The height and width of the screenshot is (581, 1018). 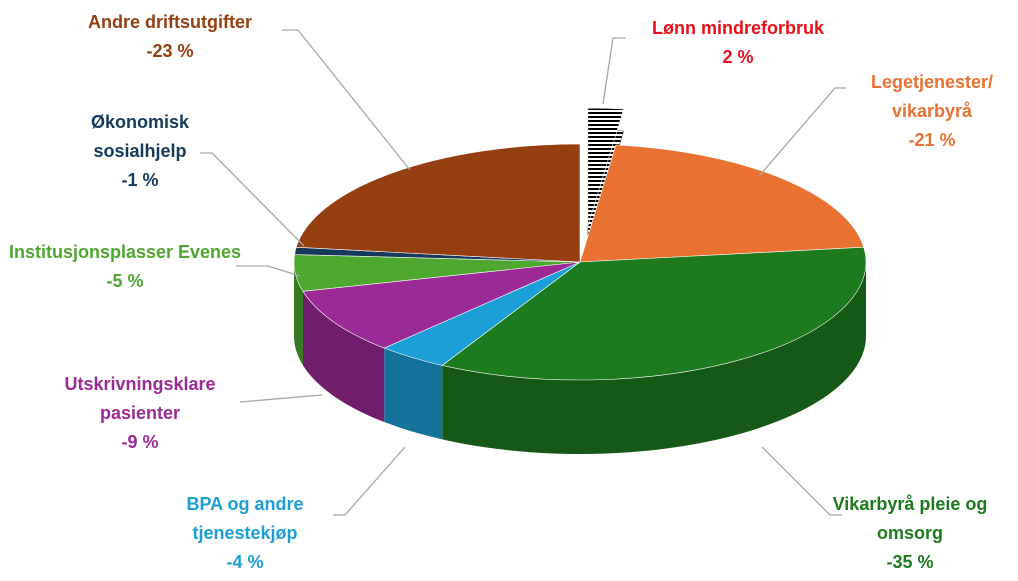 I want to click on data-label: Vikarbyrå pleie og omsorg -35 %, so click(x=910, y=533).